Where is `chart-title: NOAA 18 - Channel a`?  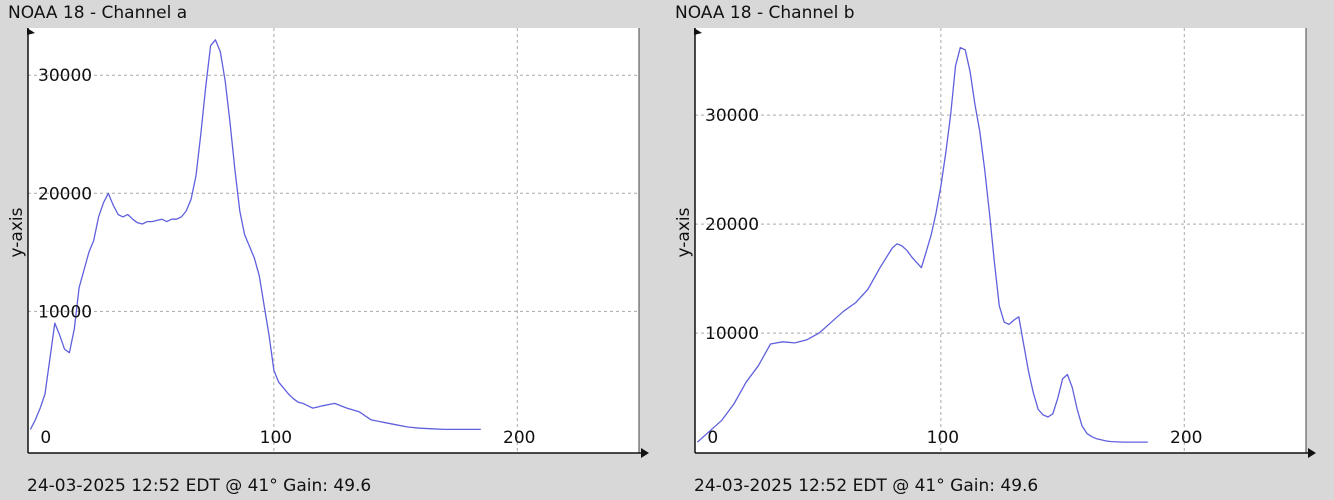 chart-title: NOAA 18 - Channel a is located at coordinates (98, 13).